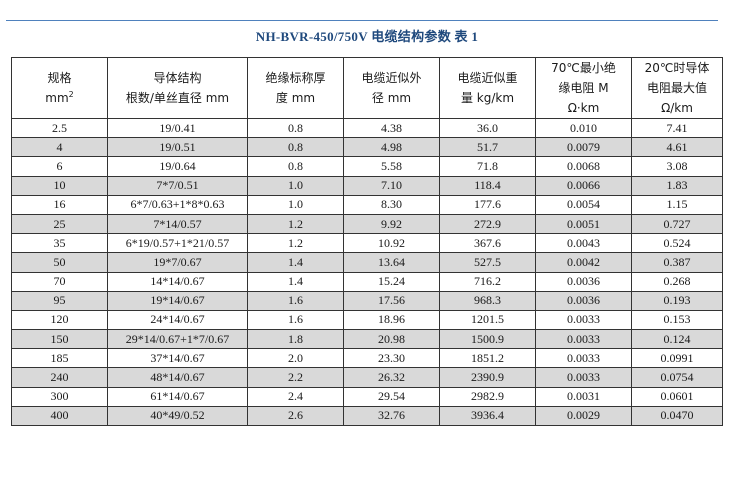 The height and width of the screenshot is (484, 734). What do you see at coordinates (391, 300) in the screenshot?
I see `cell-diameter: 17.56` at bounding box center [391, 300].